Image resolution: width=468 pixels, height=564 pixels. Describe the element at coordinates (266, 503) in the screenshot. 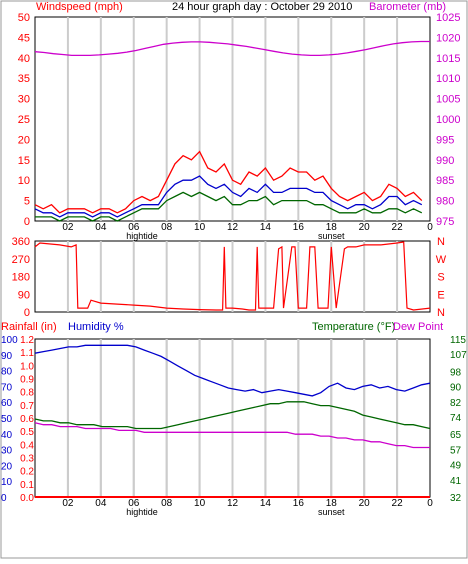

I see `hour-tick-label: 14` at that location.